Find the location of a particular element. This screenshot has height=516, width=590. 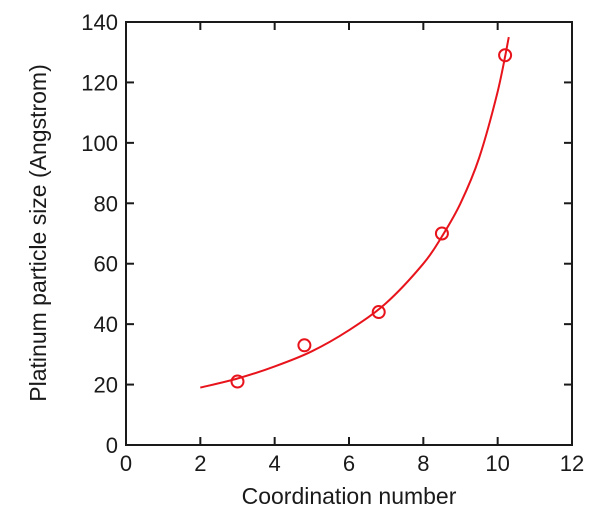

x-tick-label: 2 is located at coordinates (200, 463).